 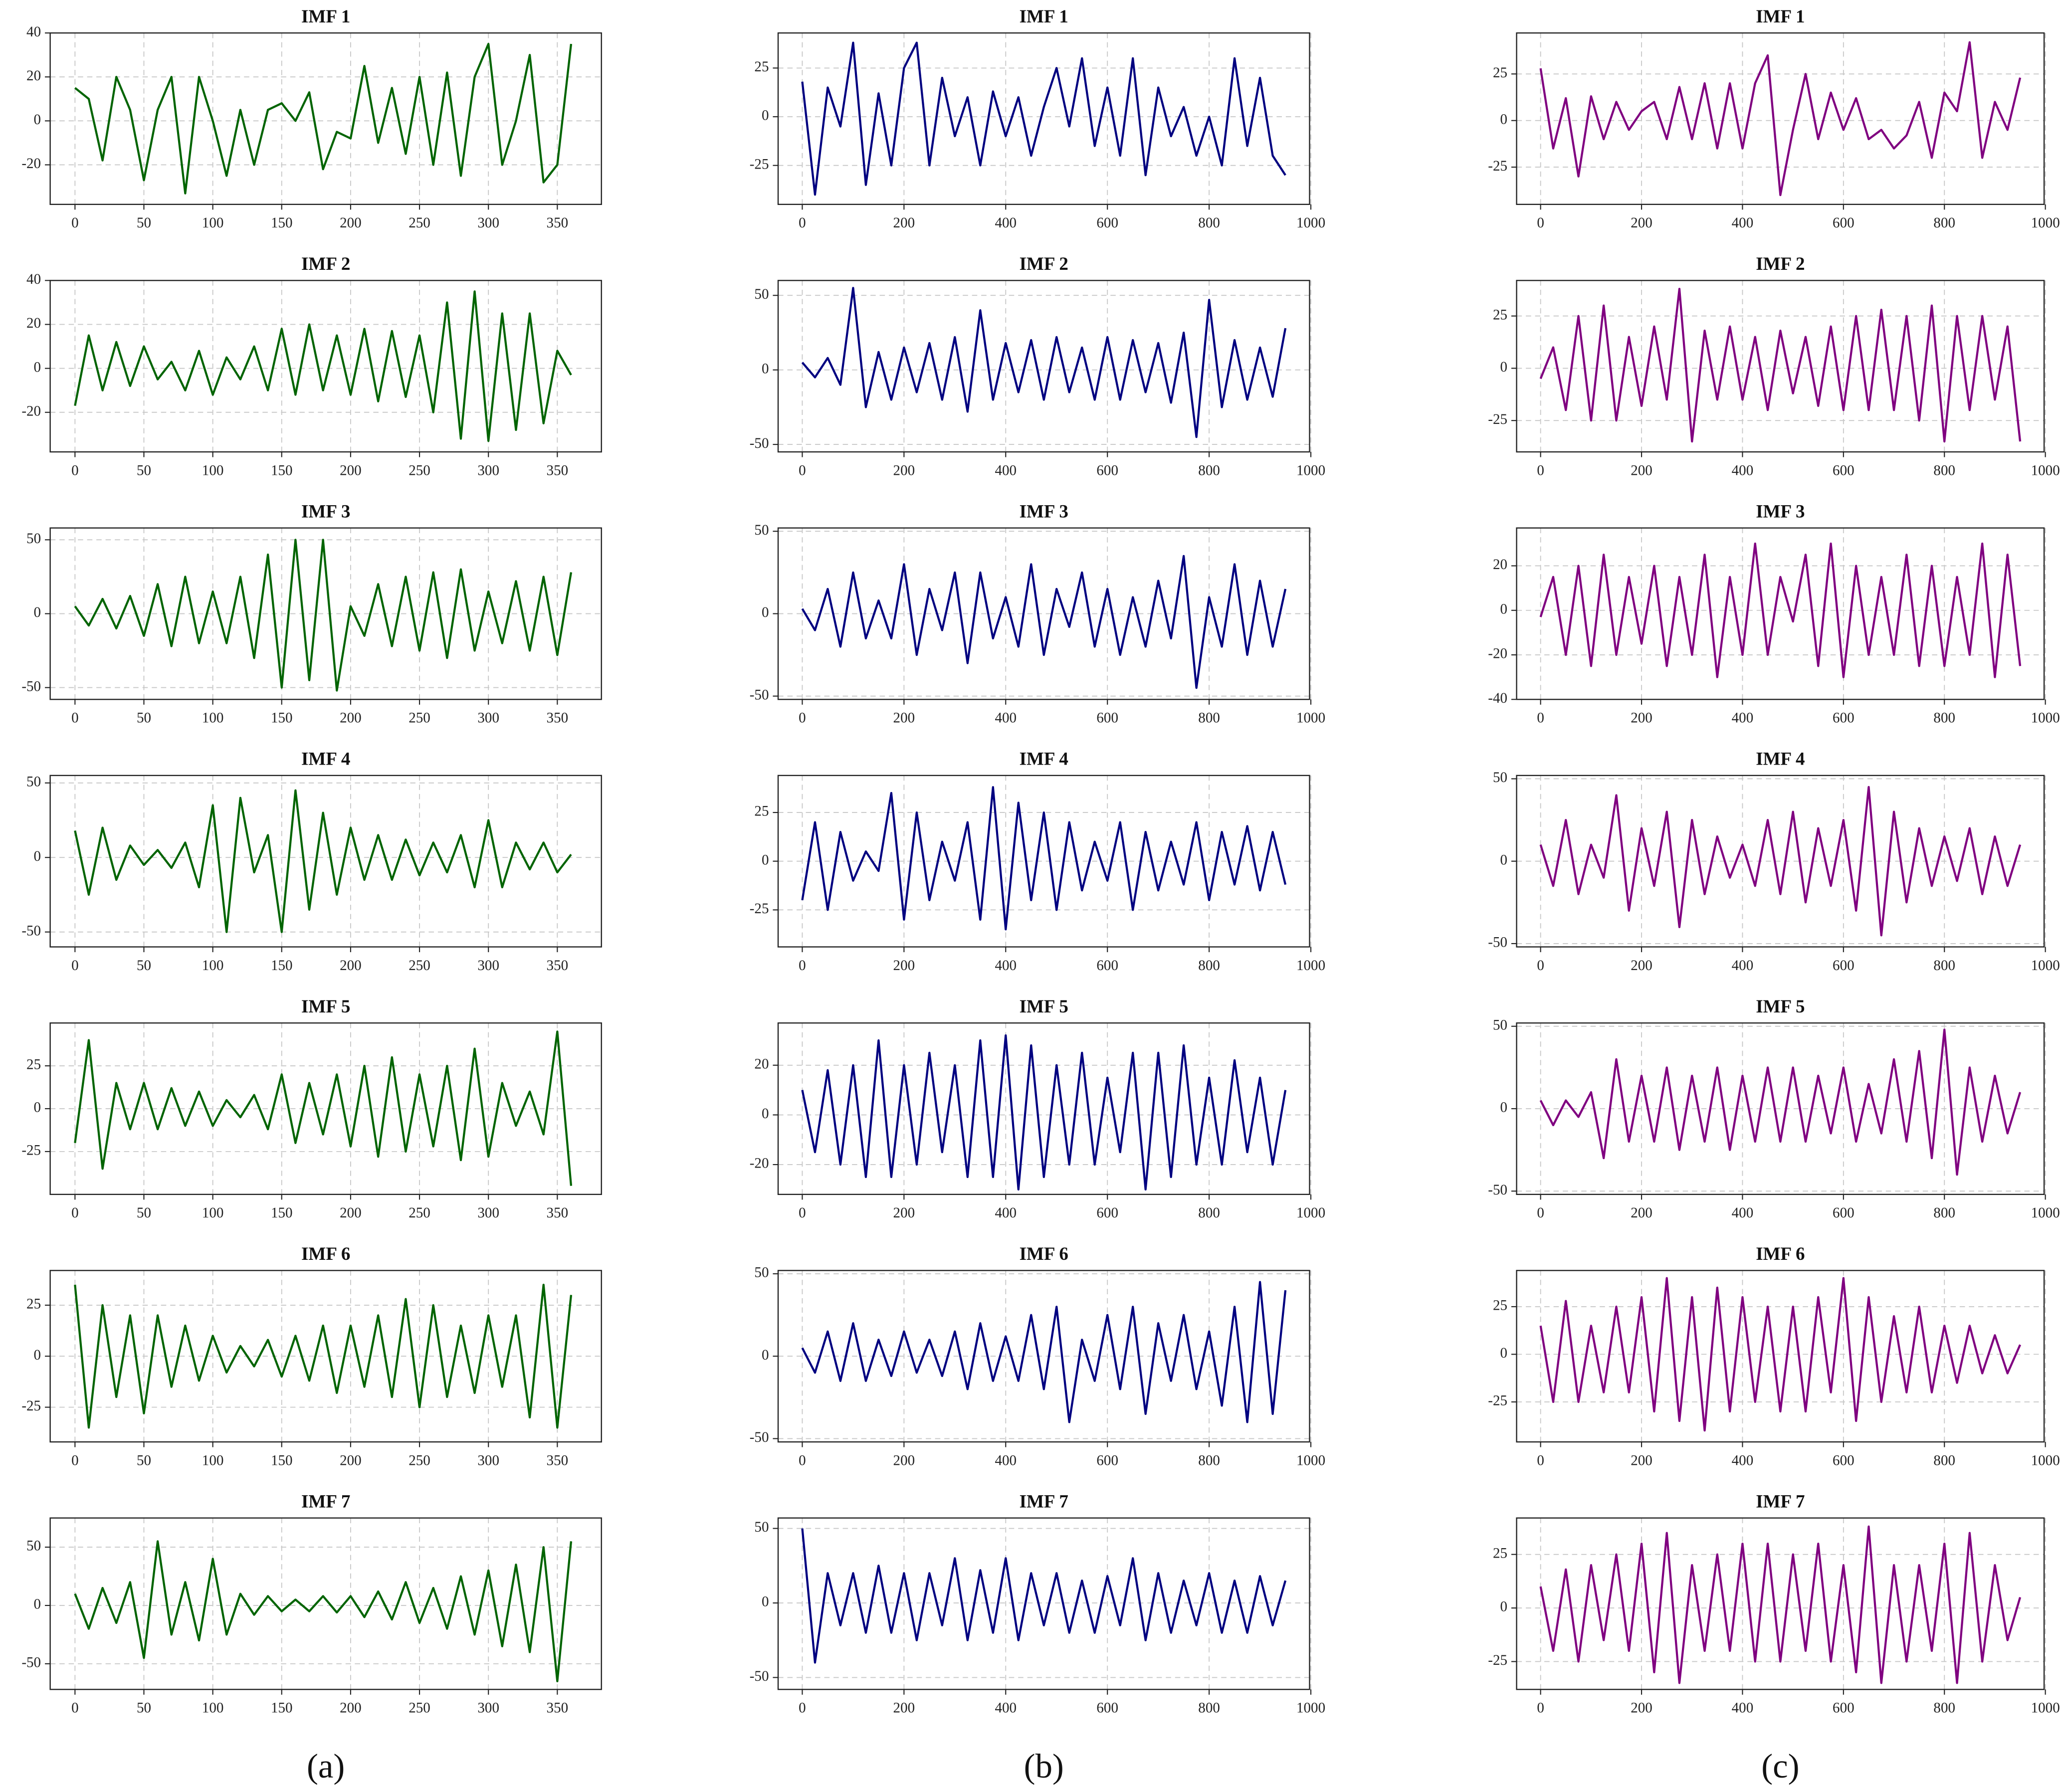 I want to click on y-tick-label: -20, so click(x=1498, y=654).